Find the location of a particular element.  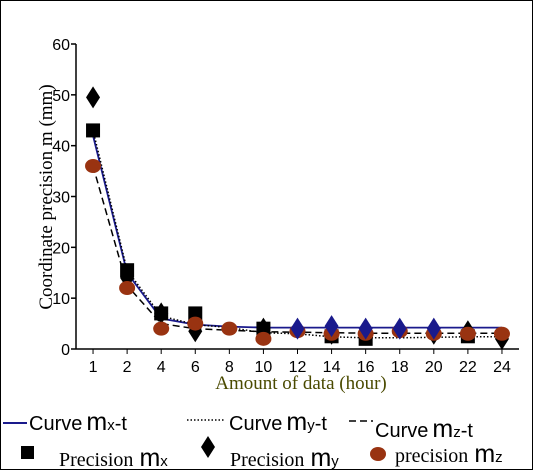

x-tick-label: 6 is located at coordinates (195, 367).